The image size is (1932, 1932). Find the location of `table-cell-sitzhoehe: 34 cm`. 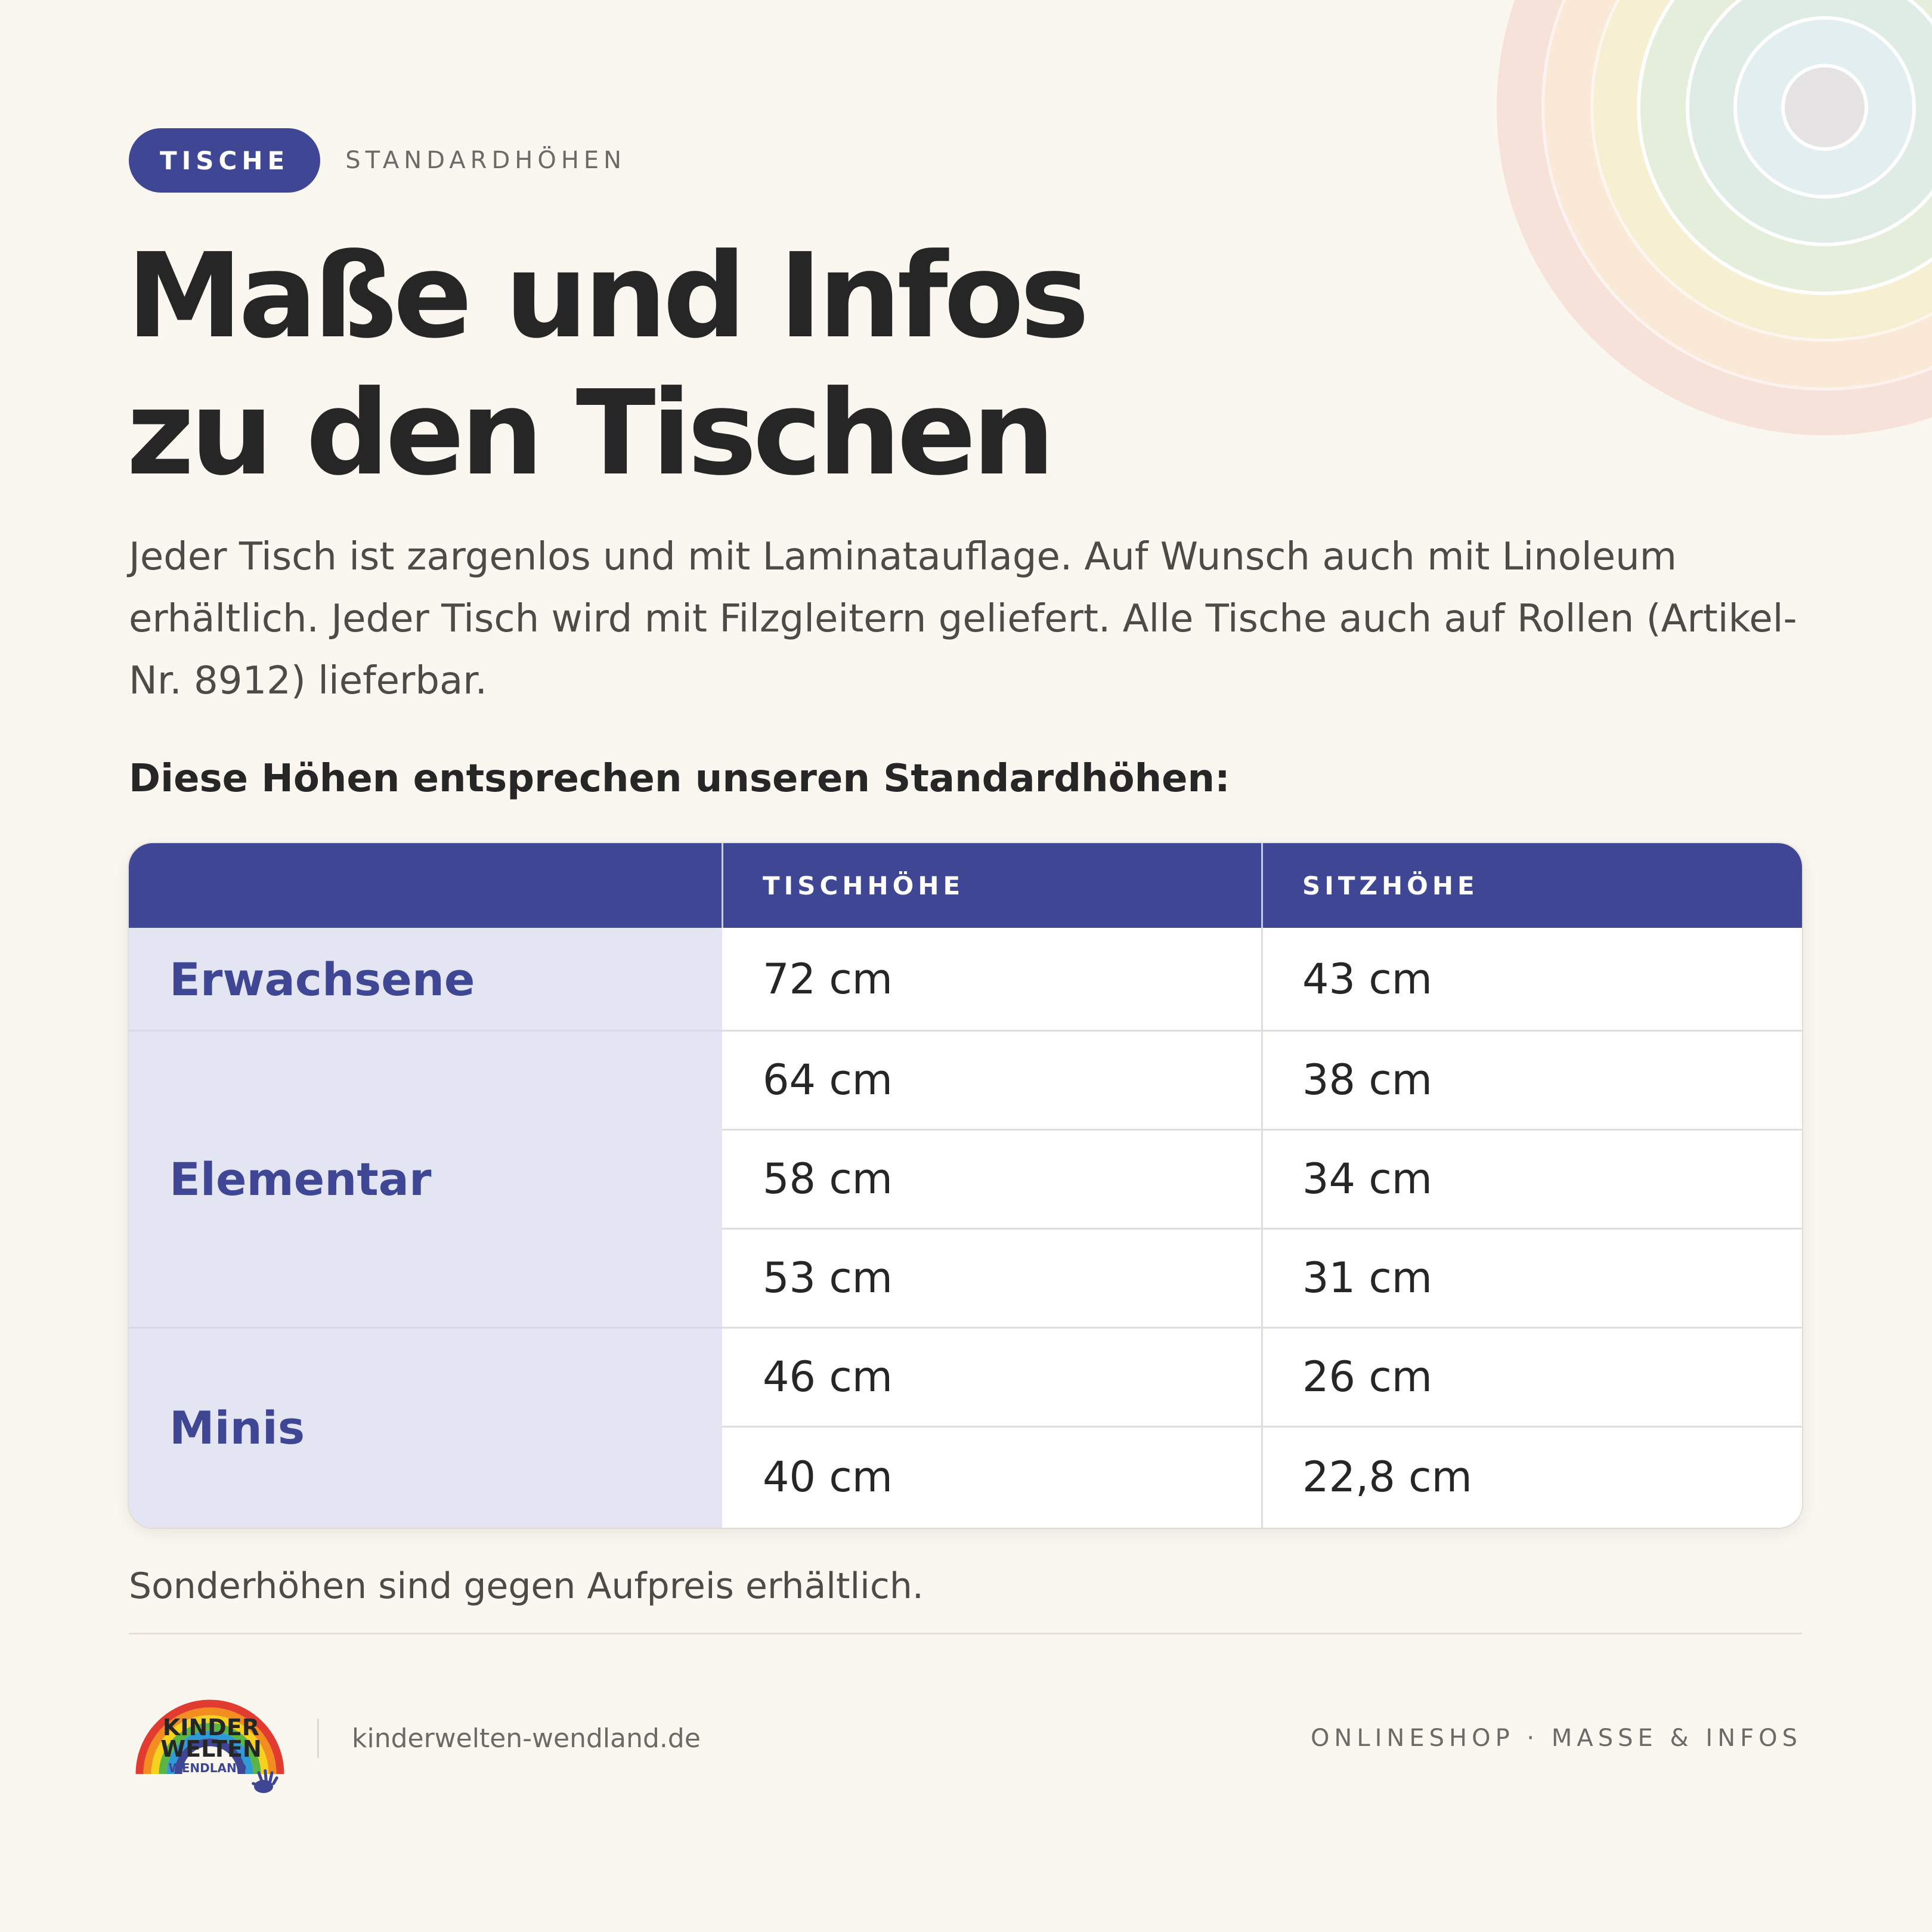

table-cell-sitzhoehe: 34 cm is located at coordinates (1532, 1178).